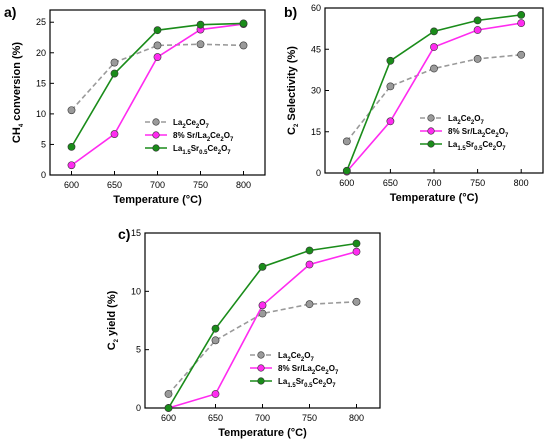  I want to click on y-tick-label: 60, so click(316, 8).